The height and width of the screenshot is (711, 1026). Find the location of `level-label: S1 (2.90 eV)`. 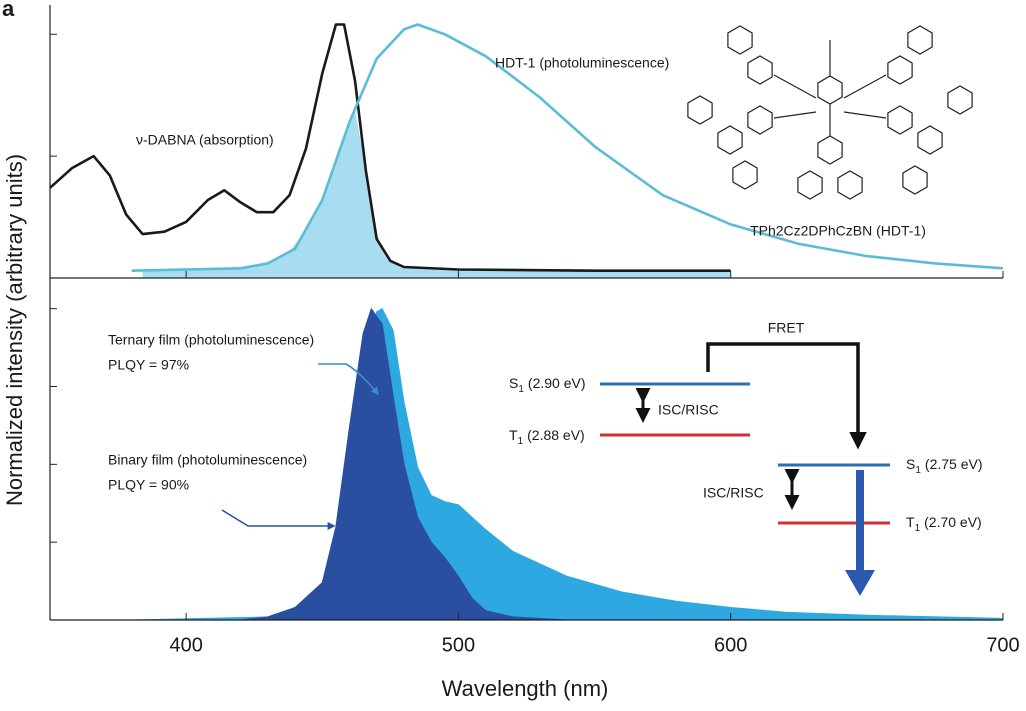

level-label: S1 (2.90 eV) is located at coordinates (547, 385).